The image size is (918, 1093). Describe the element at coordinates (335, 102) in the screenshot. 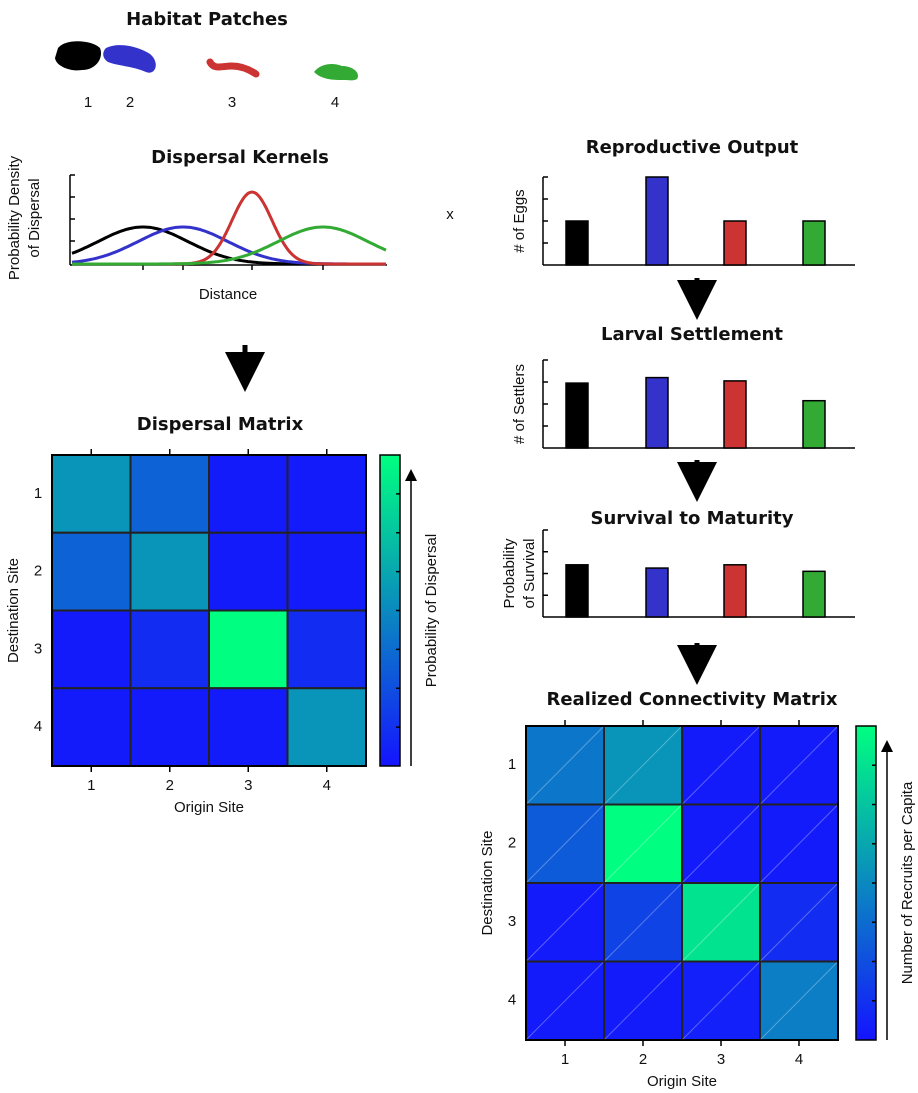

I see `patch-label: 4` at that location.